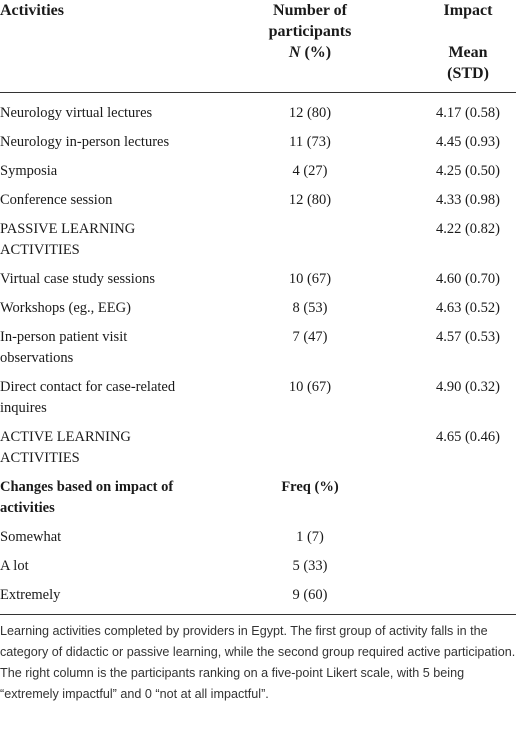 Image resolution: width=516 pixels, height=734 pixels. What do you see at coordinates (87, 497) in the screenshot?
I see `table-cell: Changes based on impact of activities` at bounding box center [87, 497].